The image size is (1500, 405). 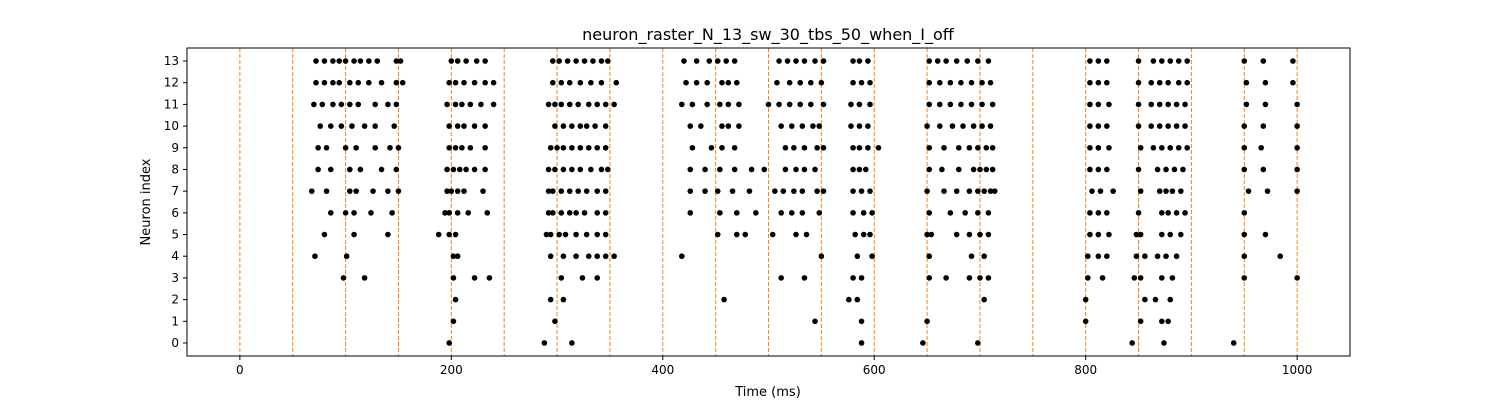 What do you see at coordinates (175, 321) in the screenshot?
I see `y-tick-label: 1` at bounding box center [175, 321].